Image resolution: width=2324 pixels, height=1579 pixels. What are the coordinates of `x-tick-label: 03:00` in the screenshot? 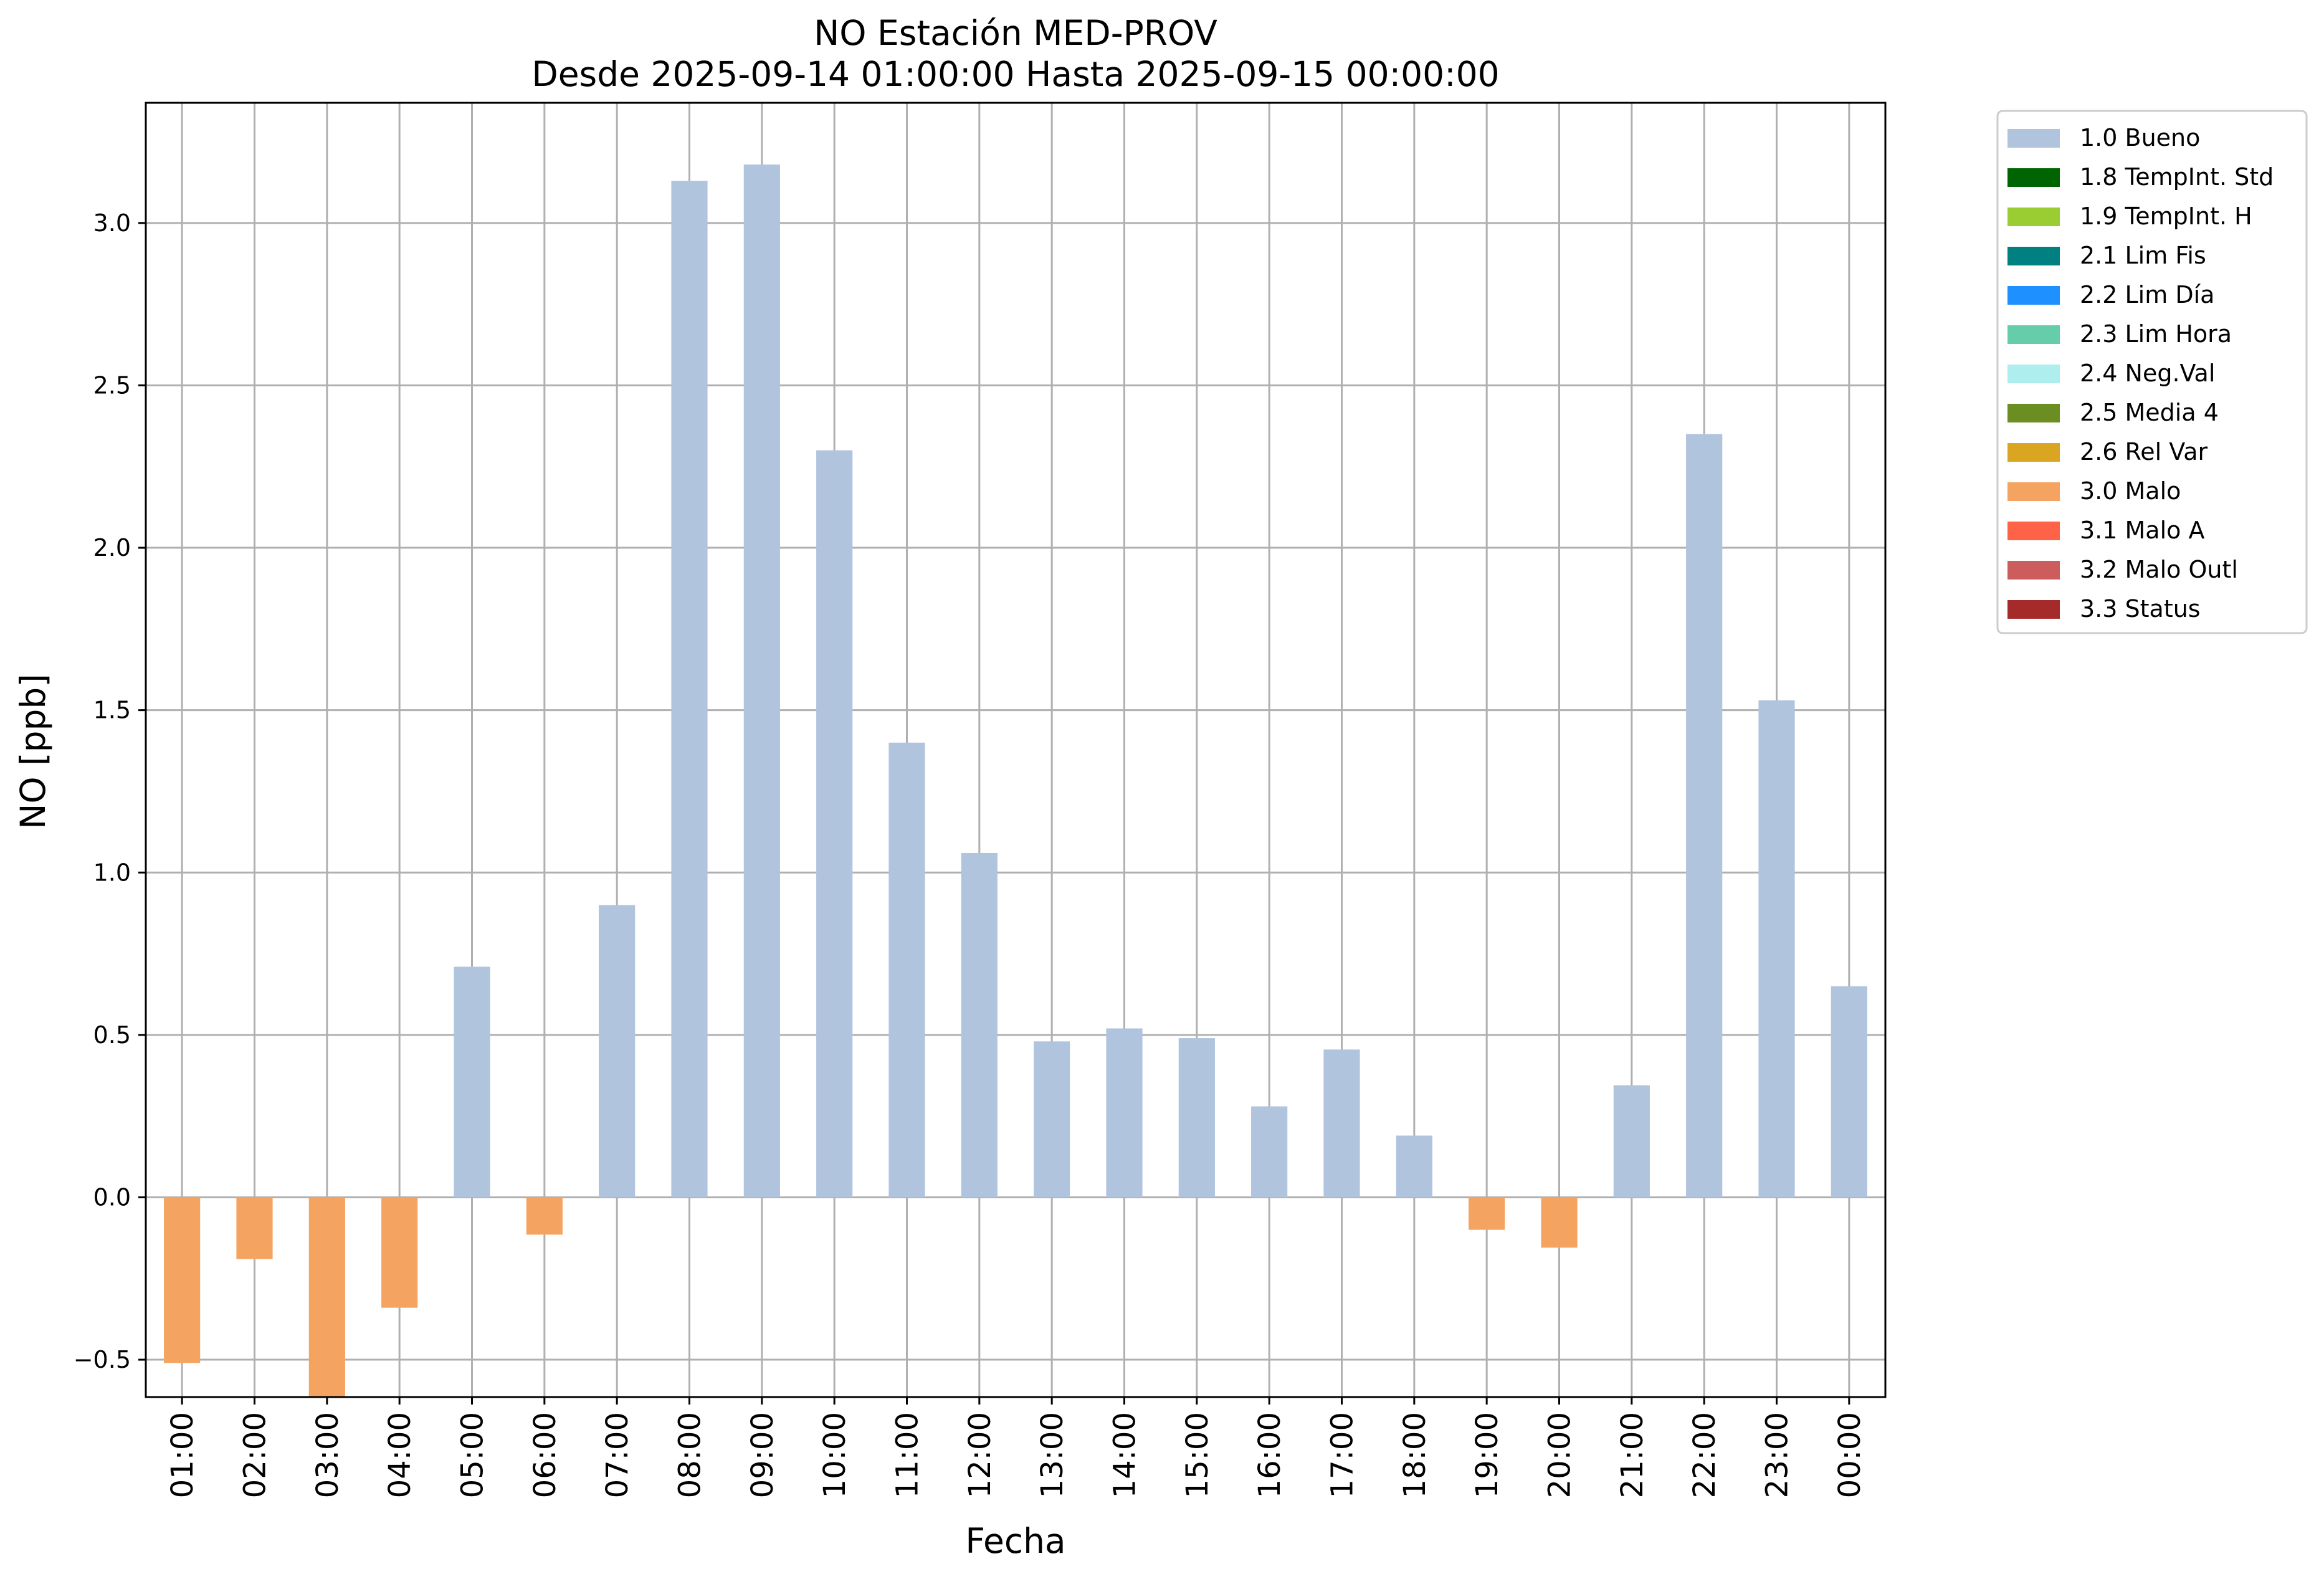 It's located at (327, 1455).